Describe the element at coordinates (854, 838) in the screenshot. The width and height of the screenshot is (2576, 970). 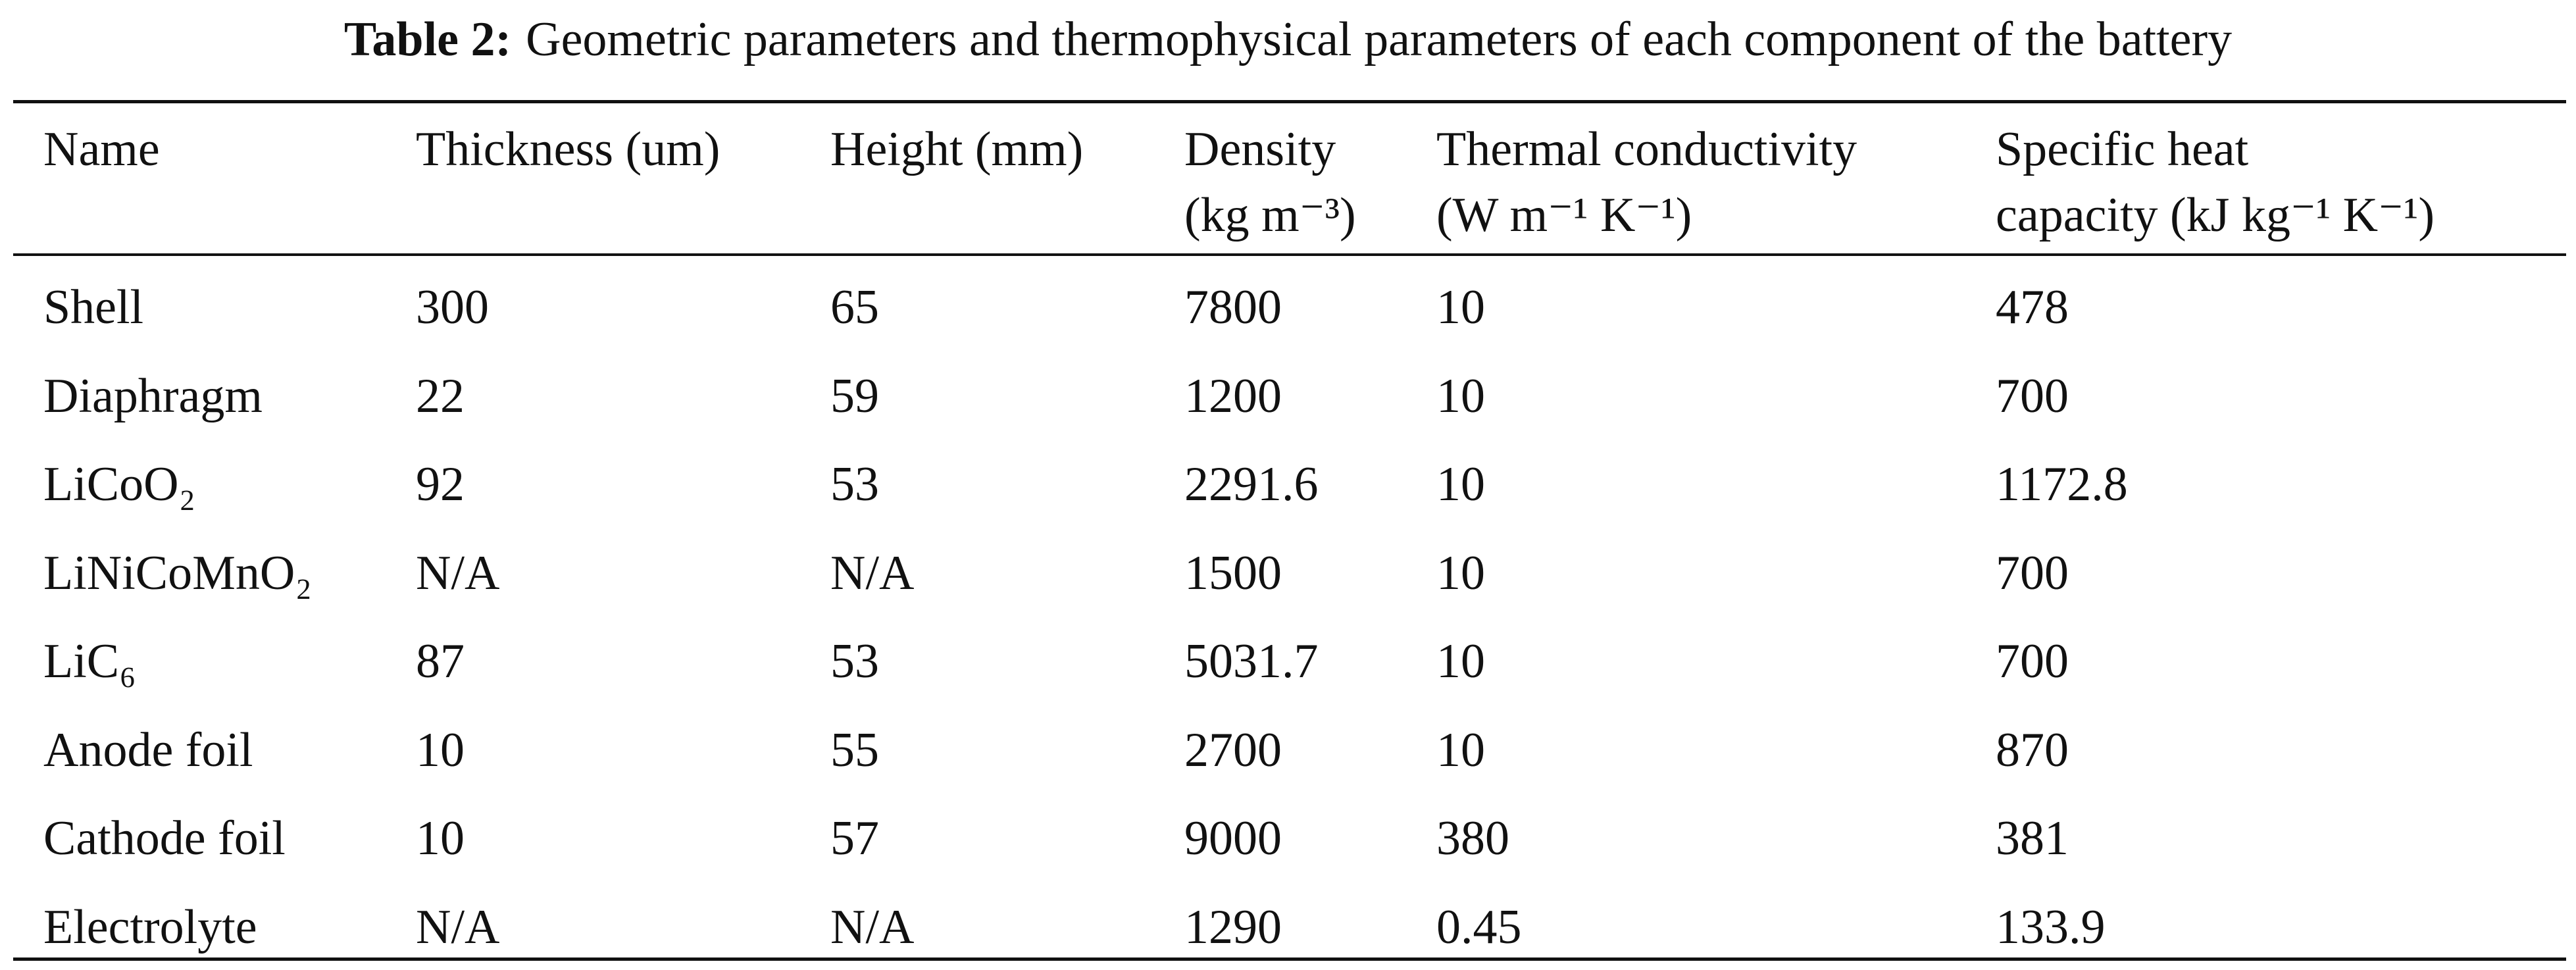
I see `table-cell: 57` at that location.